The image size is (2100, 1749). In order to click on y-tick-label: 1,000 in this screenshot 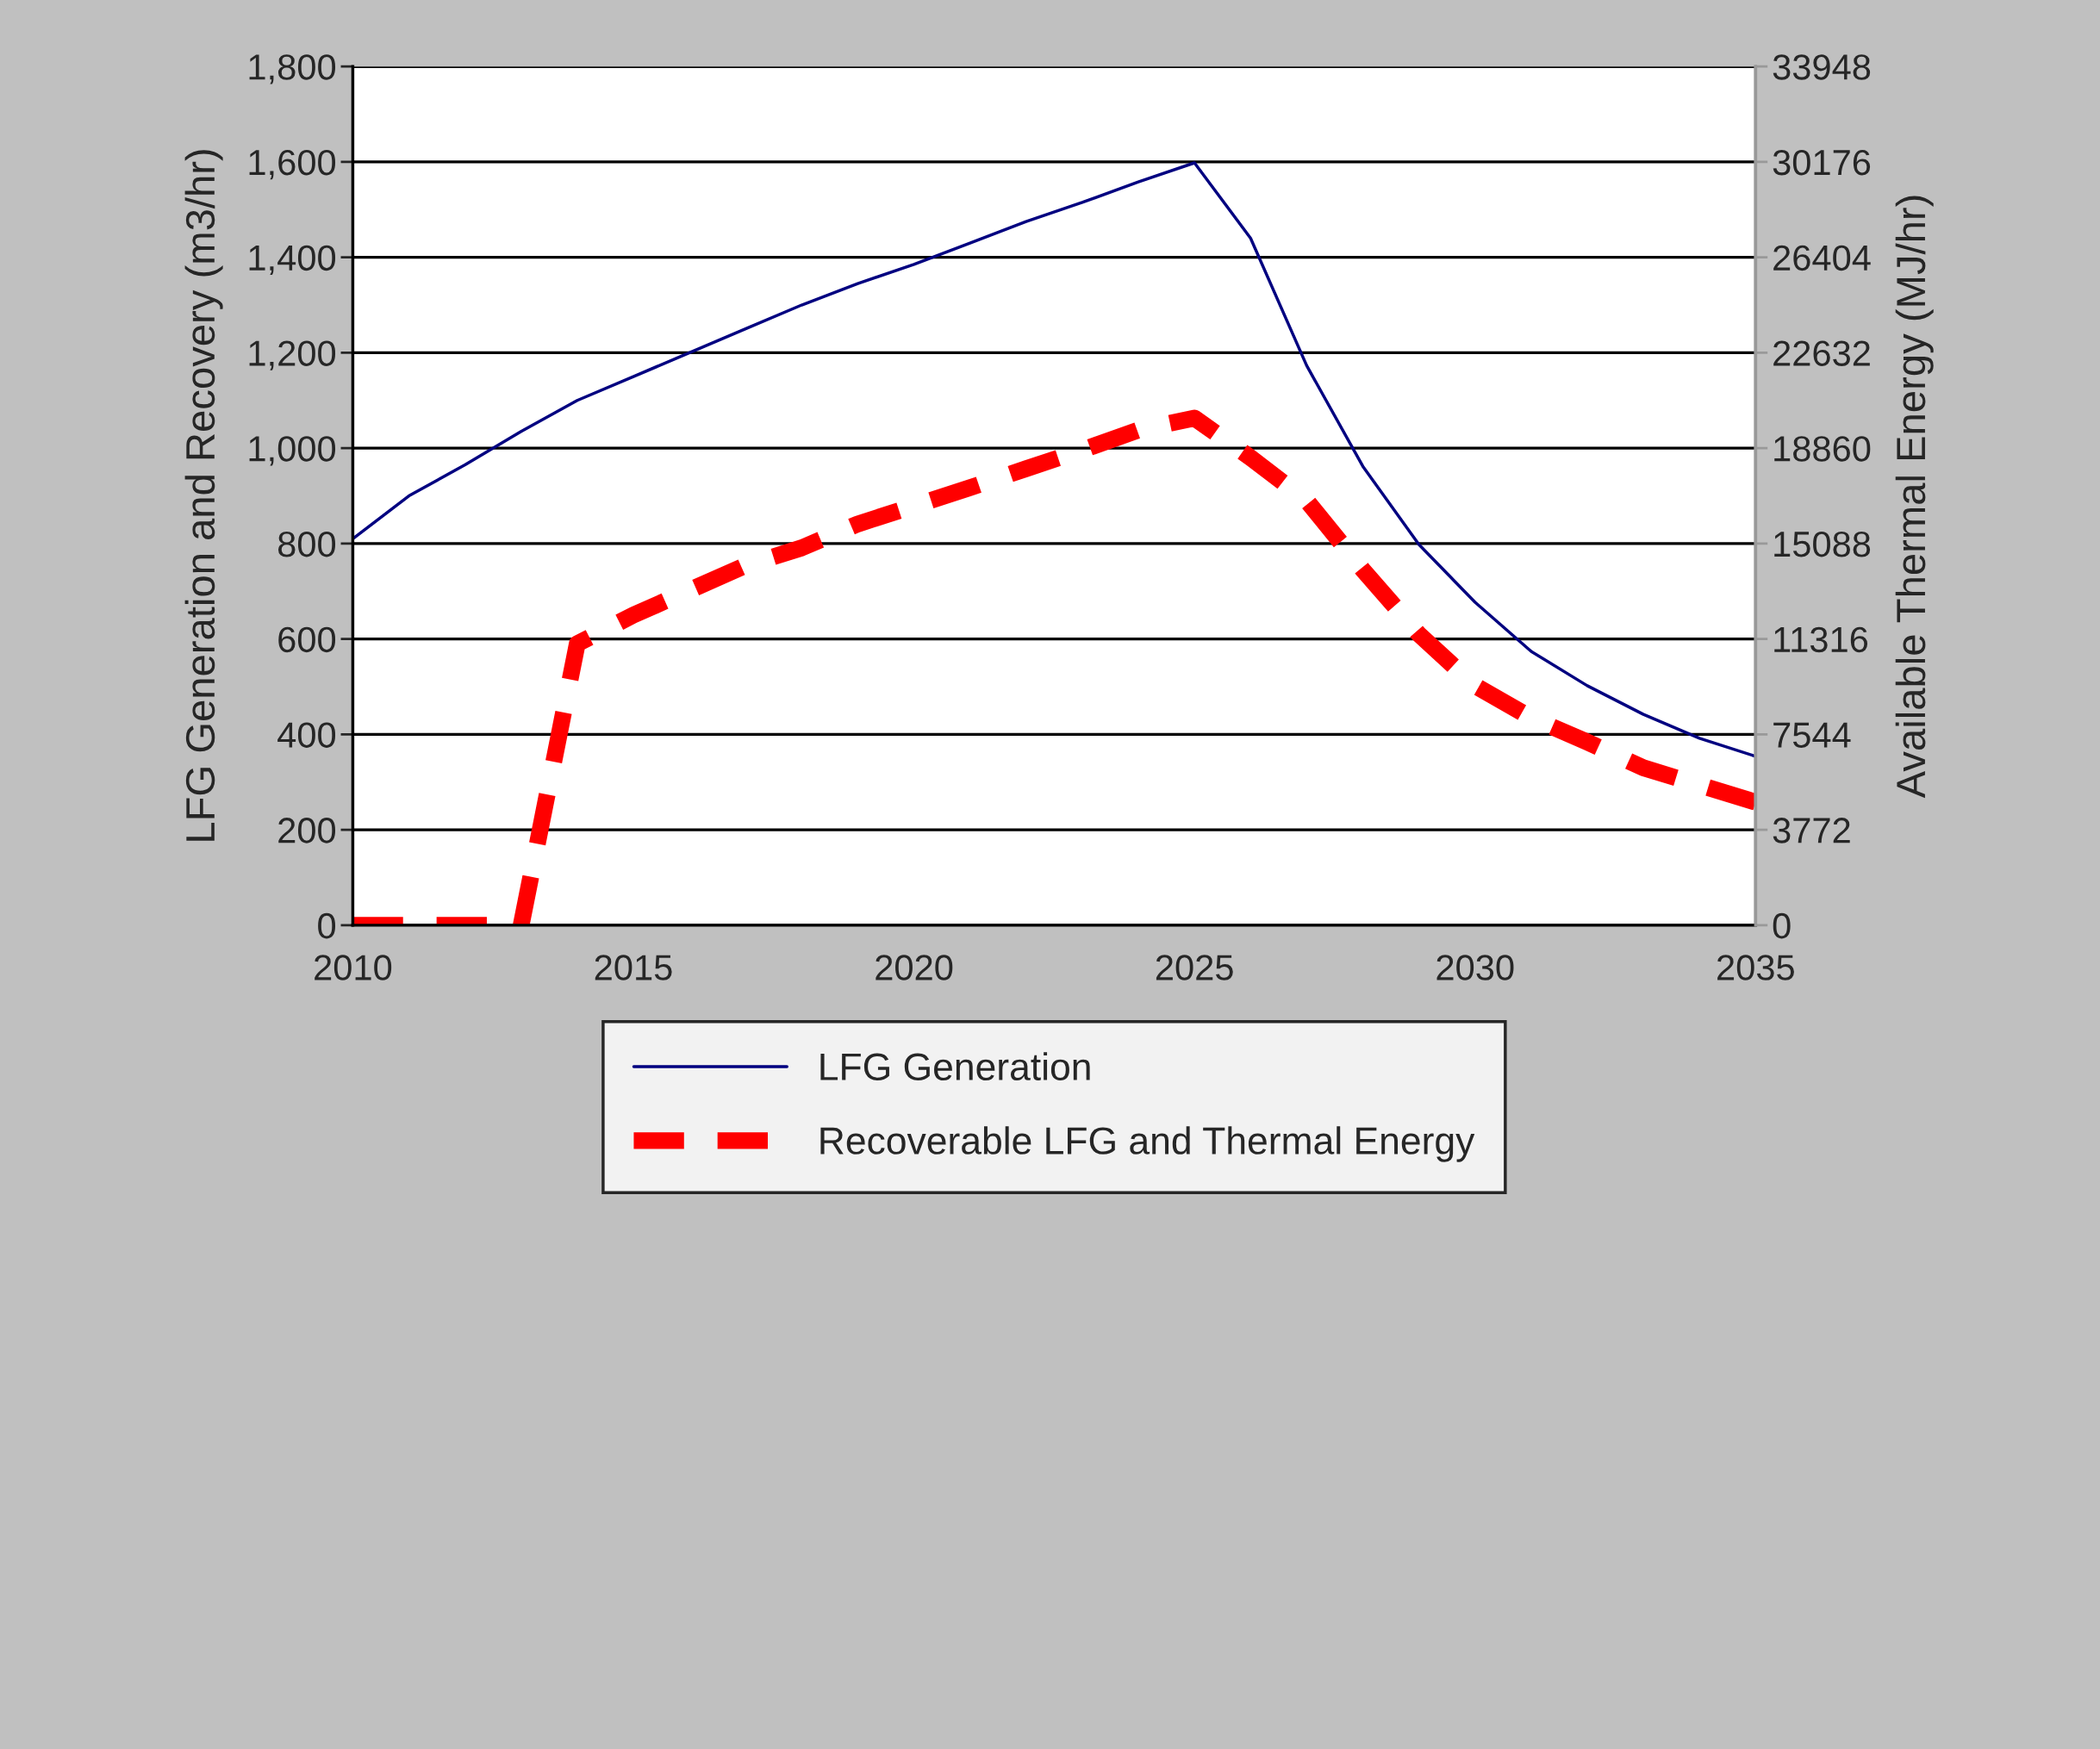, I will do `click(292, 451)`.